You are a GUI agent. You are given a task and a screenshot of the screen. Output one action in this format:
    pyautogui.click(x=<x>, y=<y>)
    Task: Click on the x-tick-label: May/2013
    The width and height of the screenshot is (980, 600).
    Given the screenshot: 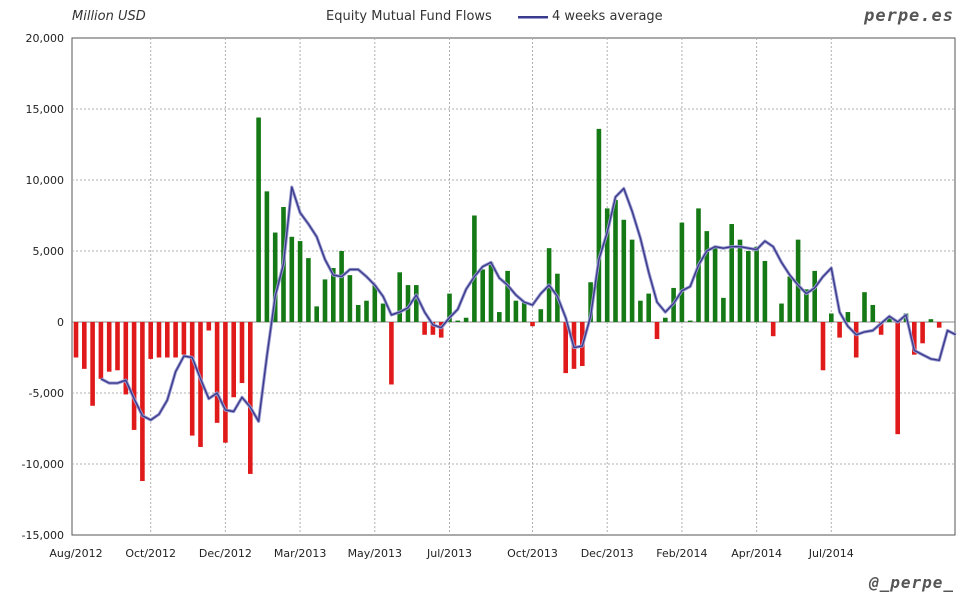 What is the action you would take?
    pyautogui.click(x=375, y=553)
    